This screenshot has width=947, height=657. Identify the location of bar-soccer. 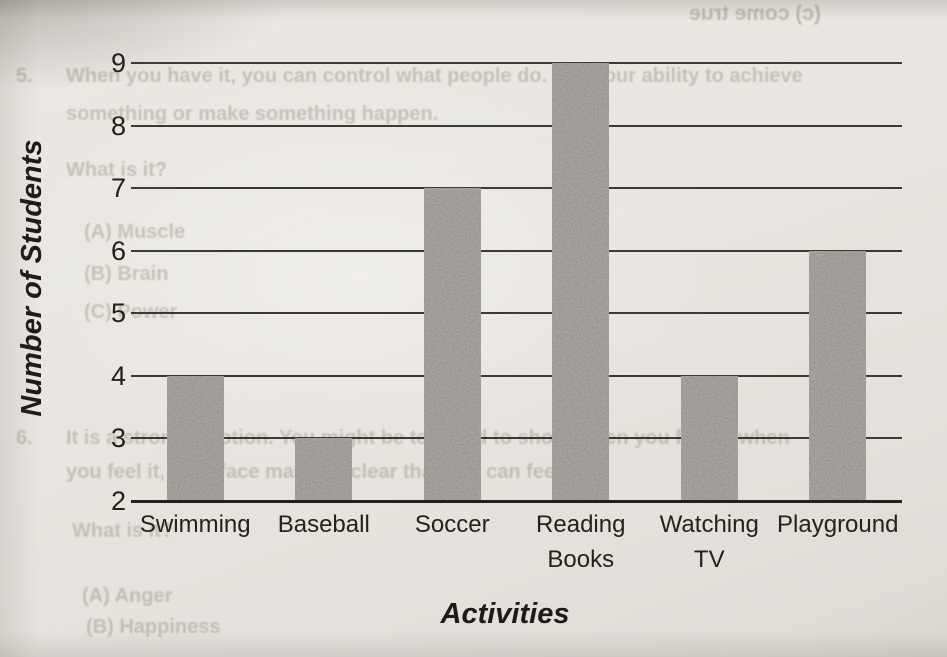
(452, 344).